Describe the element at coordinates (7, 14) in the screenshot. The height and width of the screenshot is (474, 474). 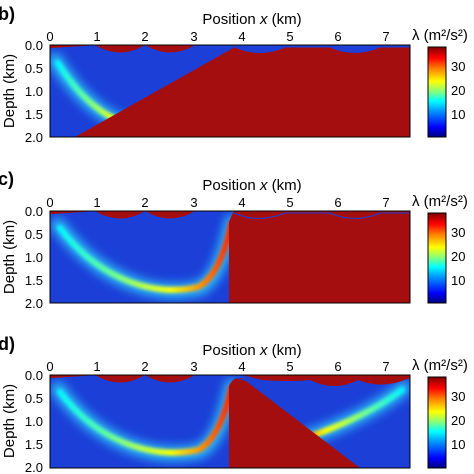
I see `panel-label: b)` at that location.